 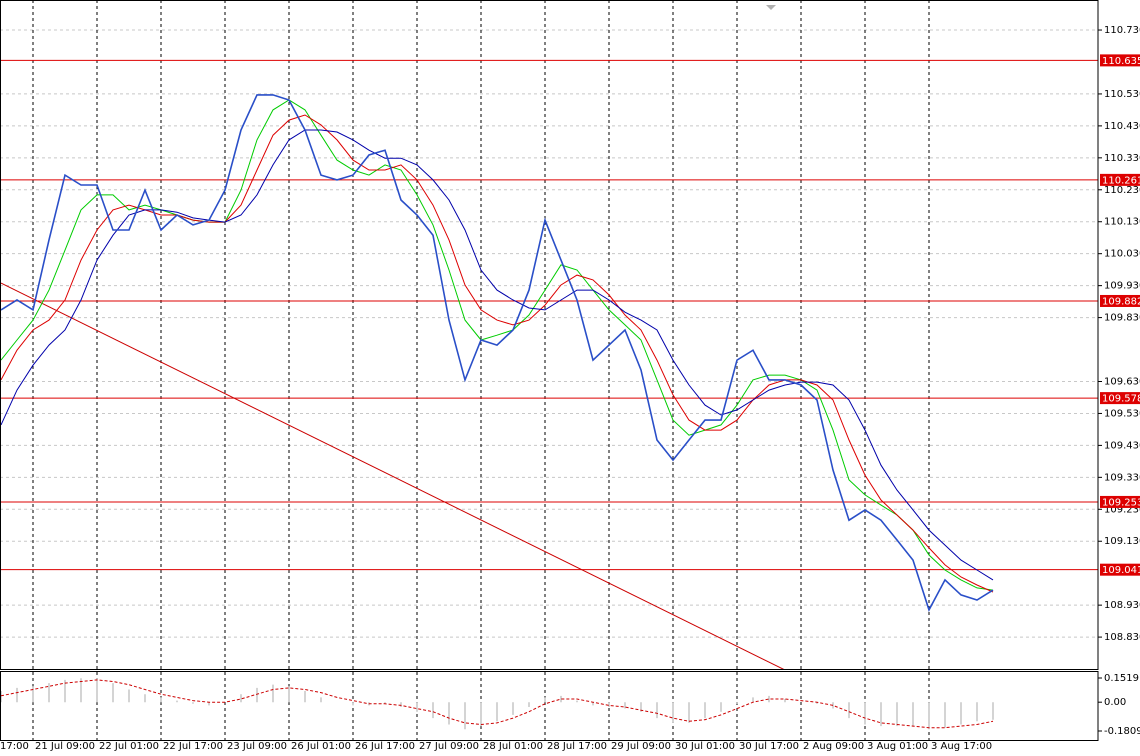 What do you see at coordinates (1122, 413) in the screenshot?
I see `y-tick-label: 109.530` at bounding box center [1122, 413].